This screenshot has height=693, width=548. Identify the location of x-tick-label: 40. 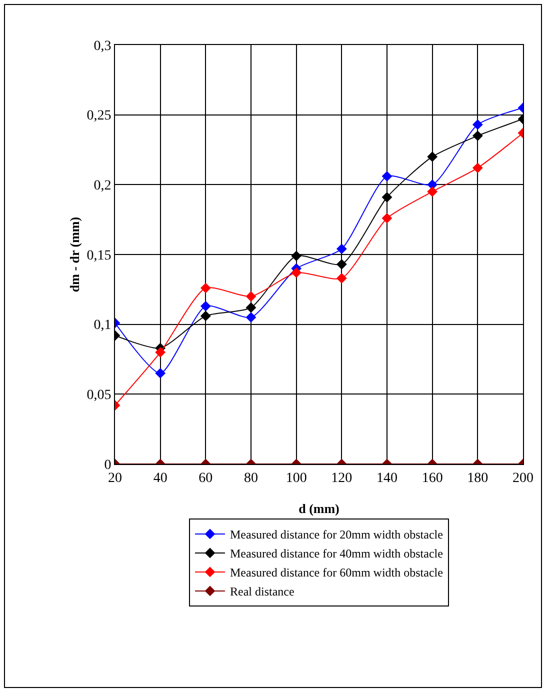
(160, 478).